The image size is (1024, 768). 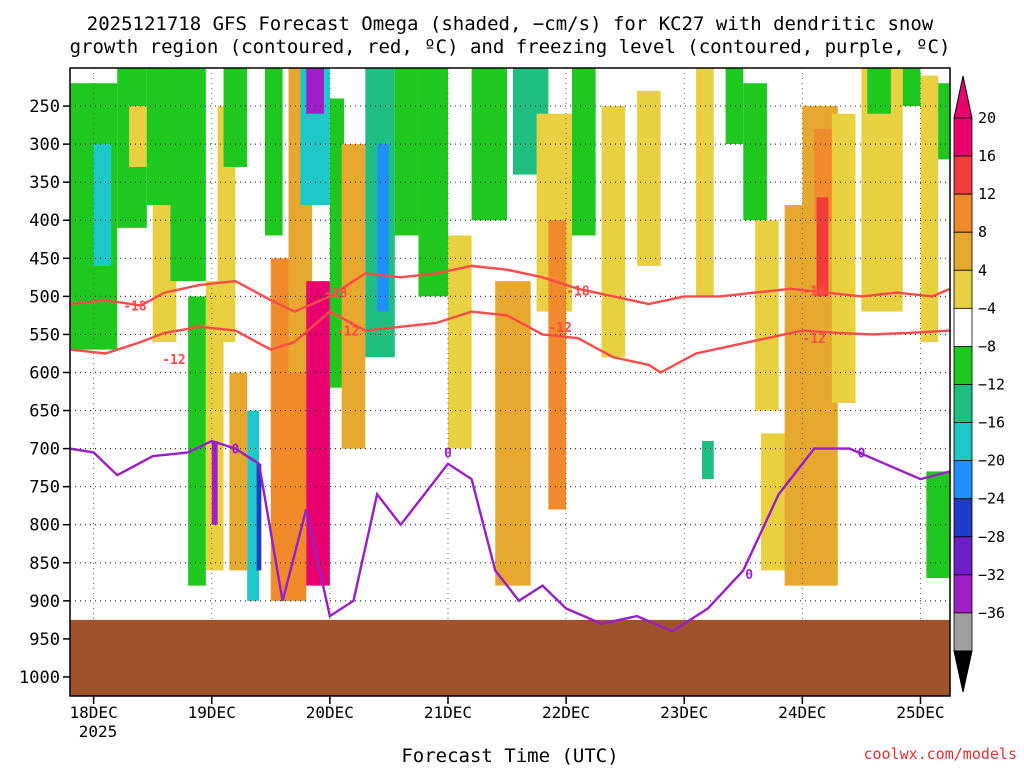 I want to click on contour--18, so click(x=510, y=288).